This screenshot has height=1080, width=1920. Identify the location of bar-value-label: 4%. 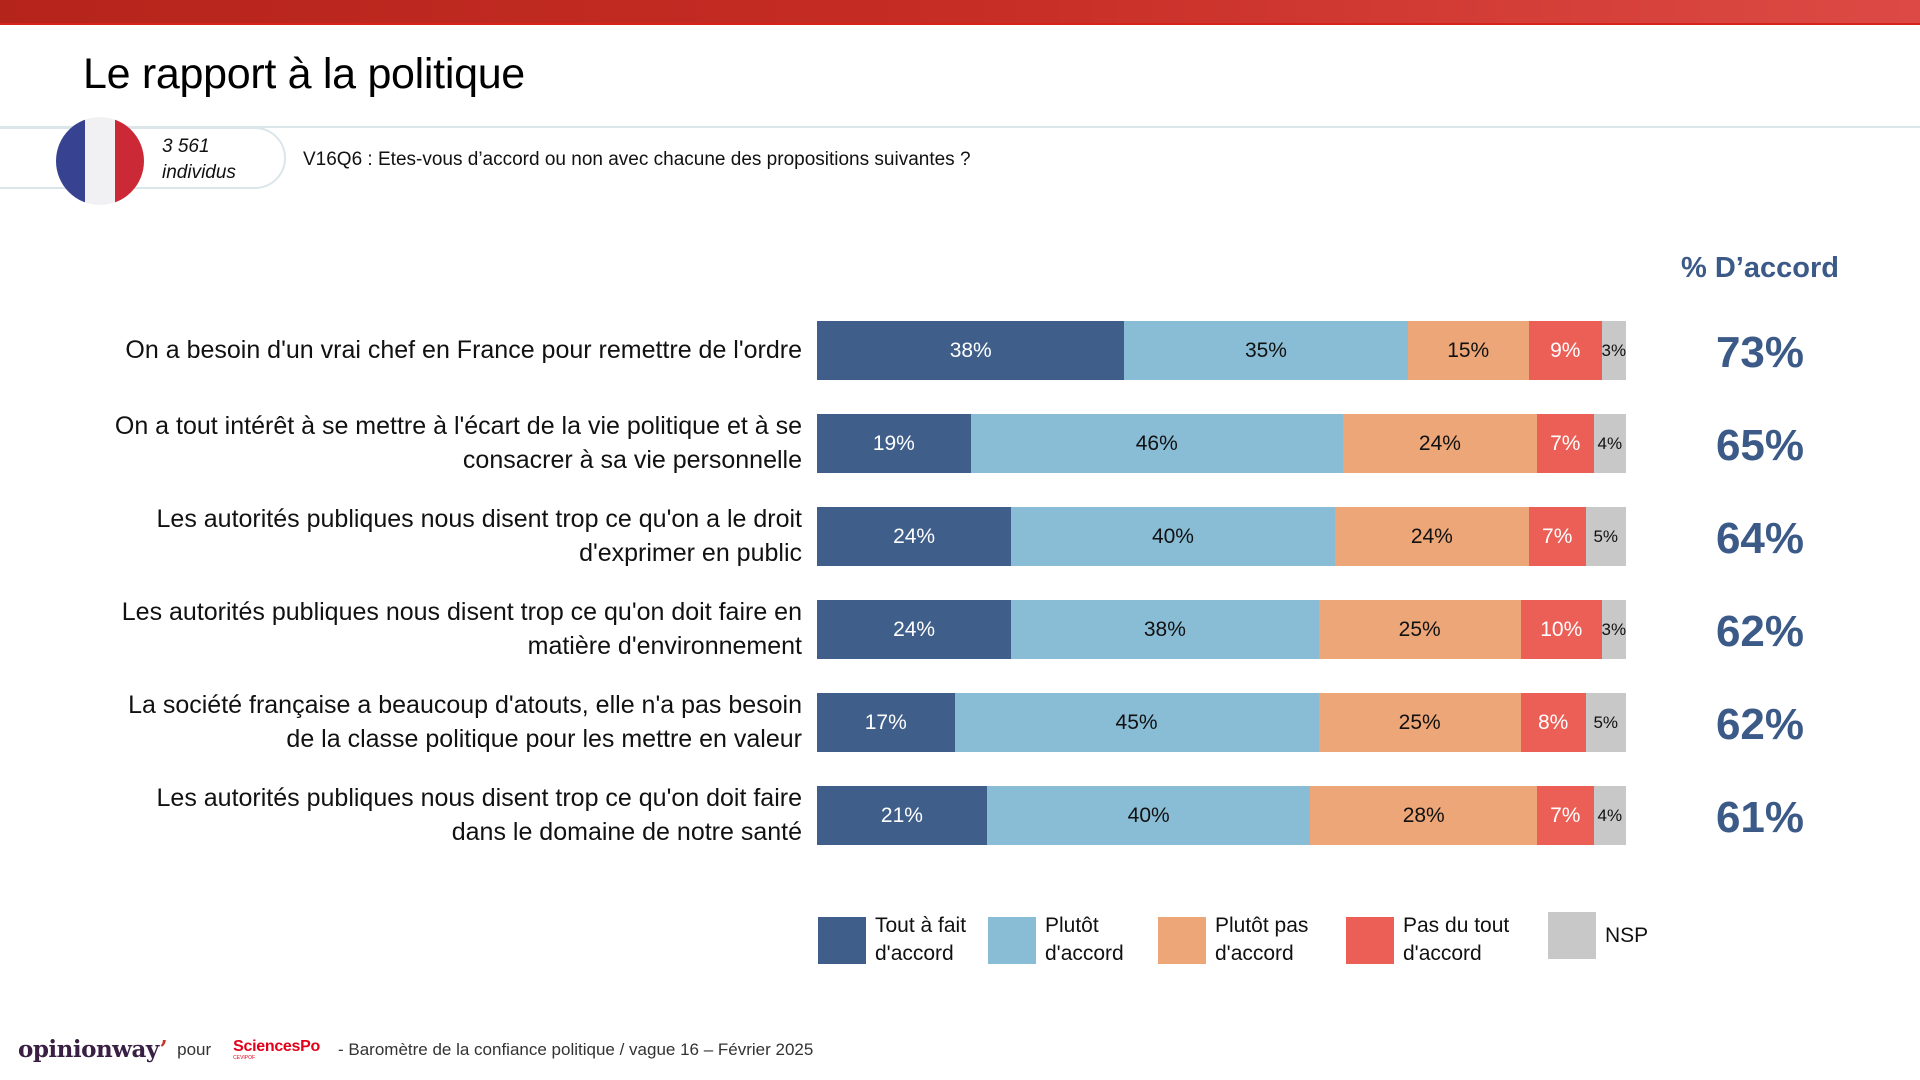
(1610, 815).